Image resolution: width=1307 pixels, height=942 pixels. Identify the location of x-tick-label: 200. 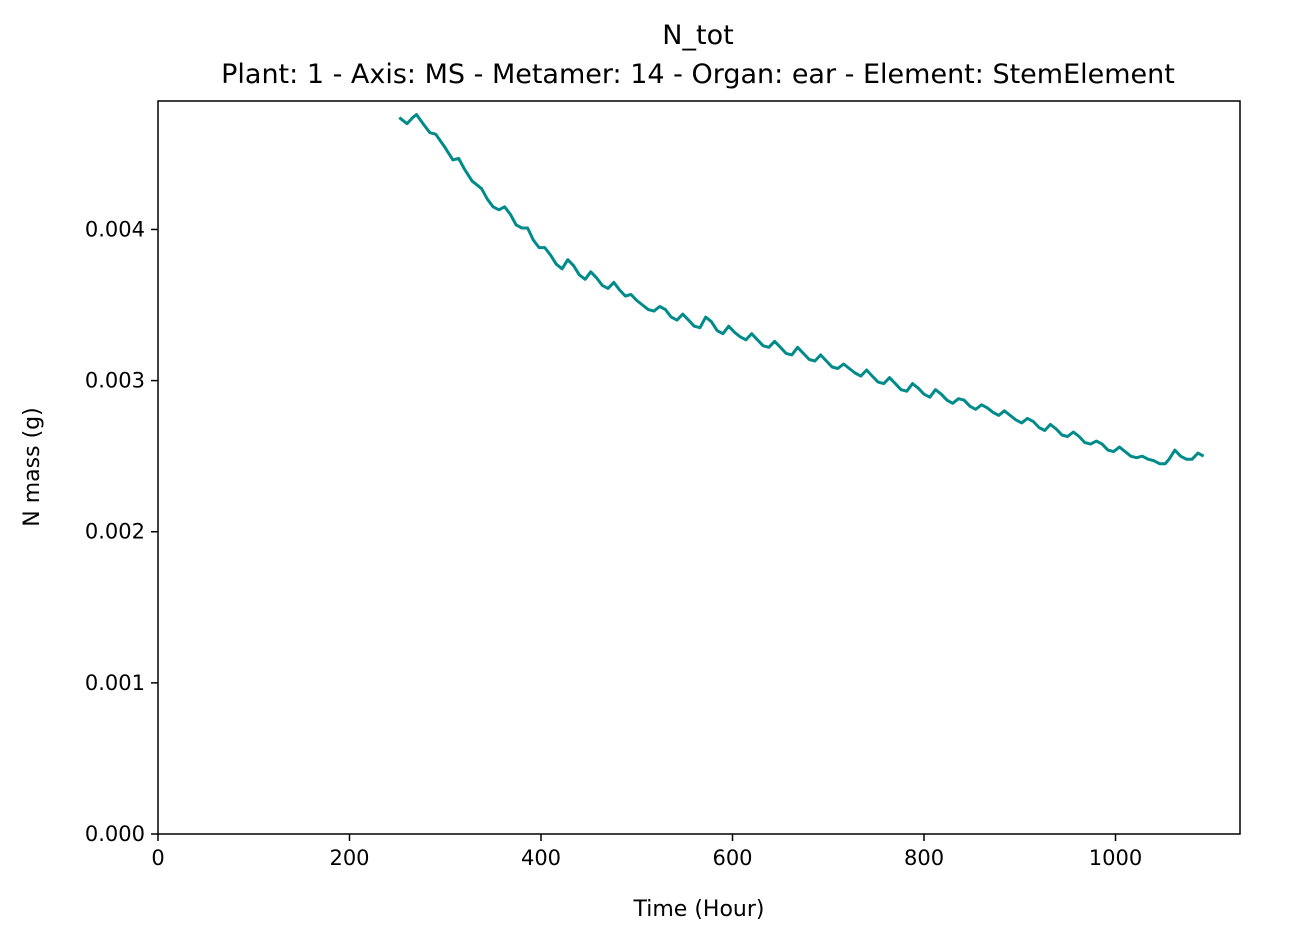
(349, 858).